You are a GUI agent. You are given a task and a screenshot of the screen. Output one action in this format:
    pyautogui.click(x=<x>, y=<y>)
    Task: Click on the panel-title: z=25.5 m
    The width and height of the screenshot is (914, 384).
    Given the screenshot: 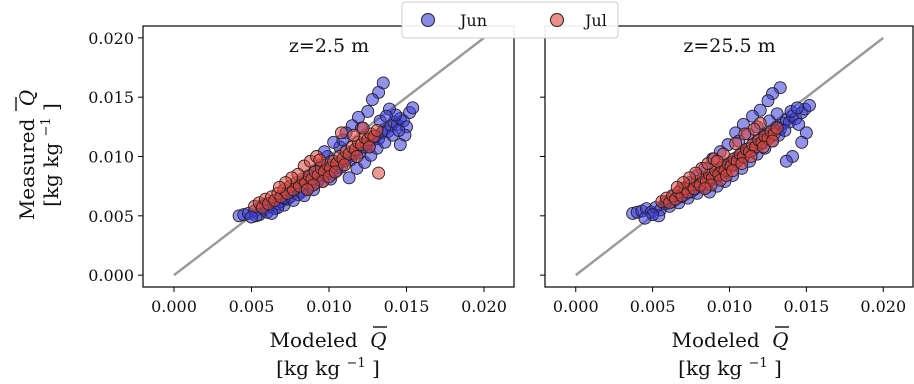 What is the action you would take?
    pyautogui.click(x=729, y=46)
    